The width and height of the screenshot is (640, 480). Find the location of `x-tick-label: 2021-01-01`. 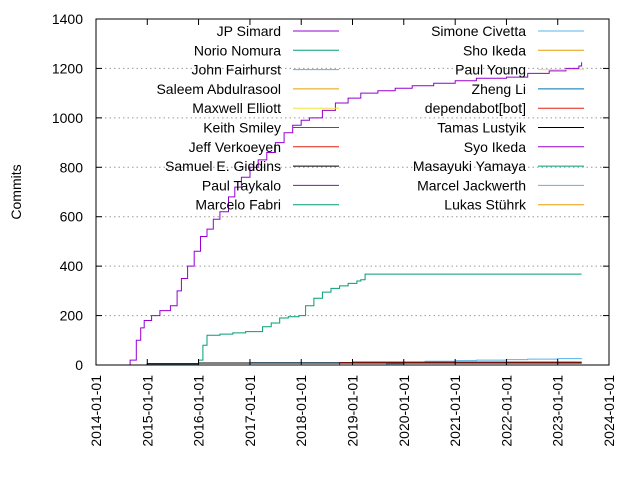

x-tick-label: 2021-01-01 is located at coordinates (455, 411).